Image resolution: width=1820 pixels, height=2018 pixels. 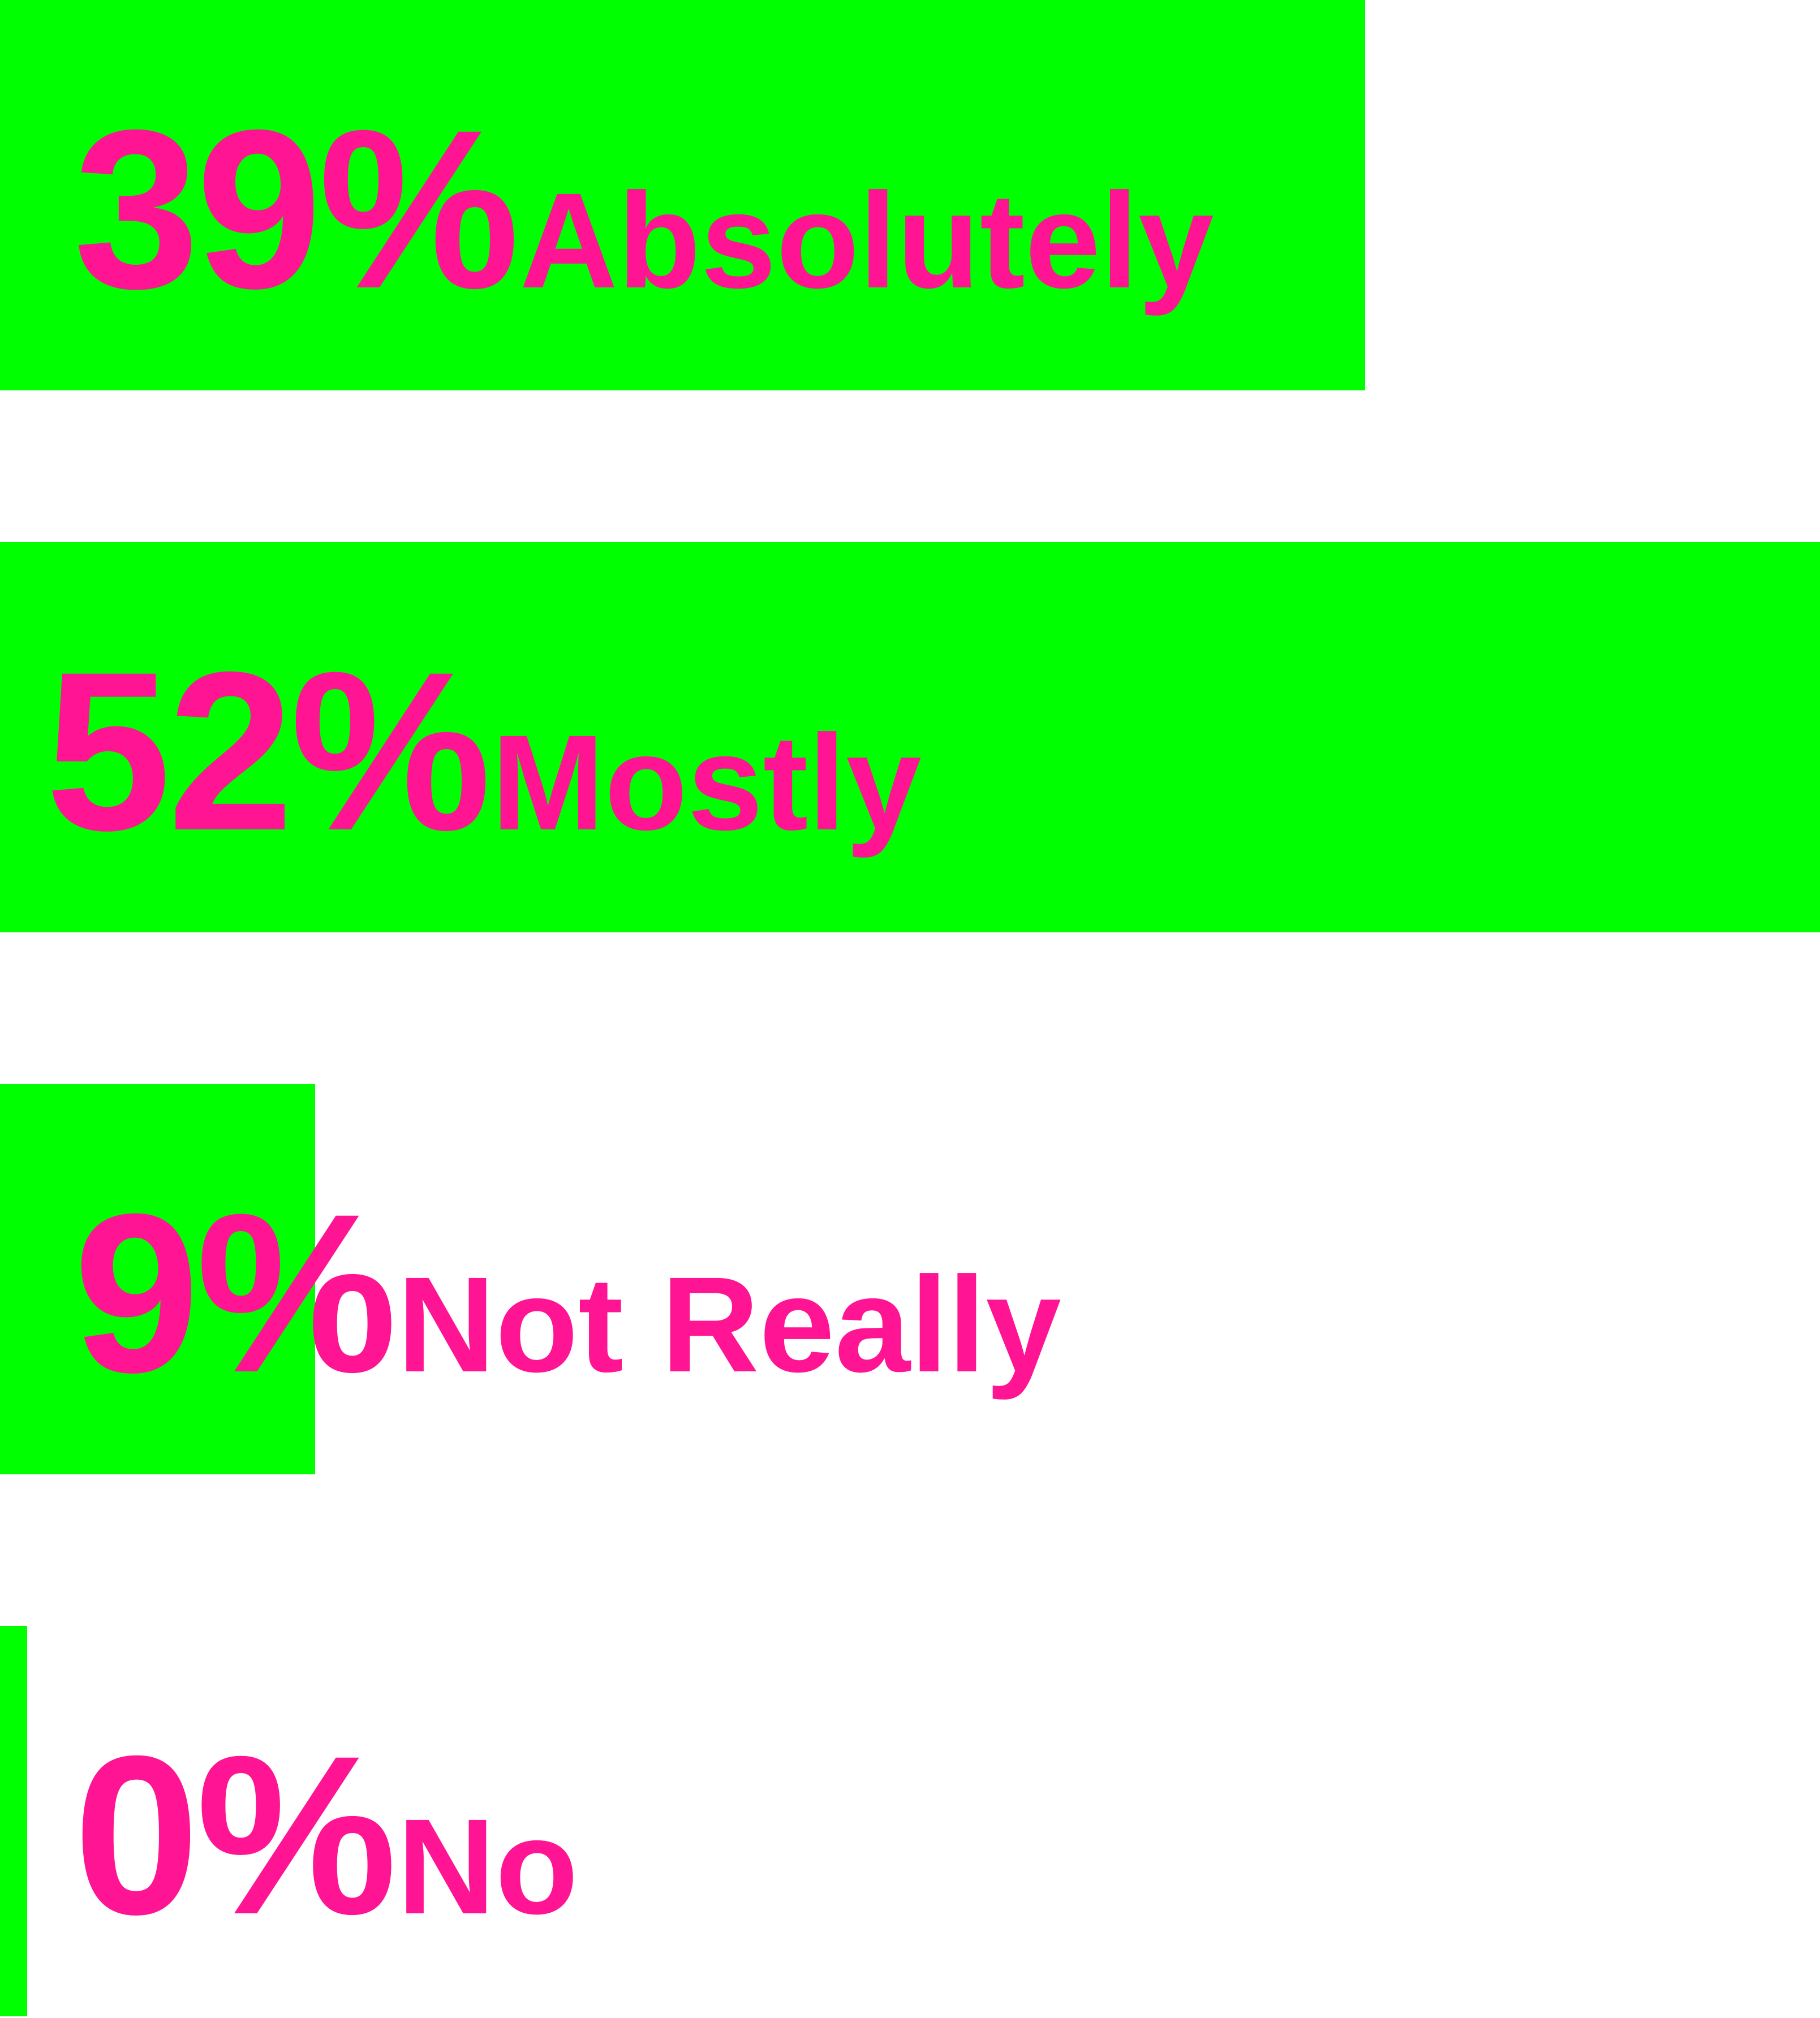 What do you see at coordinates (488, 1867) in the screenshot?
I see `category-label: No` at bounding box center [488, 1867].